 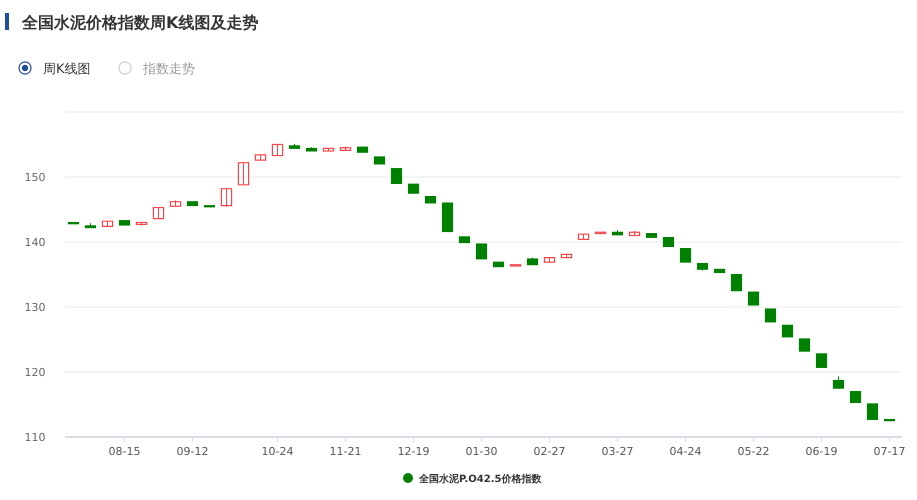 I want to click on x-tick-label: 02-27, so click(x=550, y=451).